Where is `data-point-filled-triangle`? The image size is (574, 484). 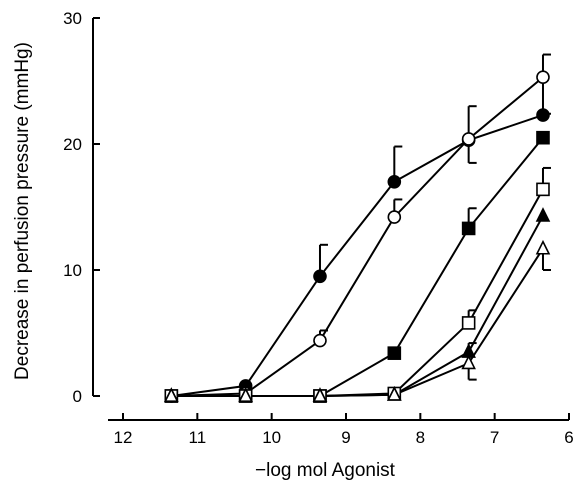 data-point-filled-triangle is located at coordinates (543, 214).